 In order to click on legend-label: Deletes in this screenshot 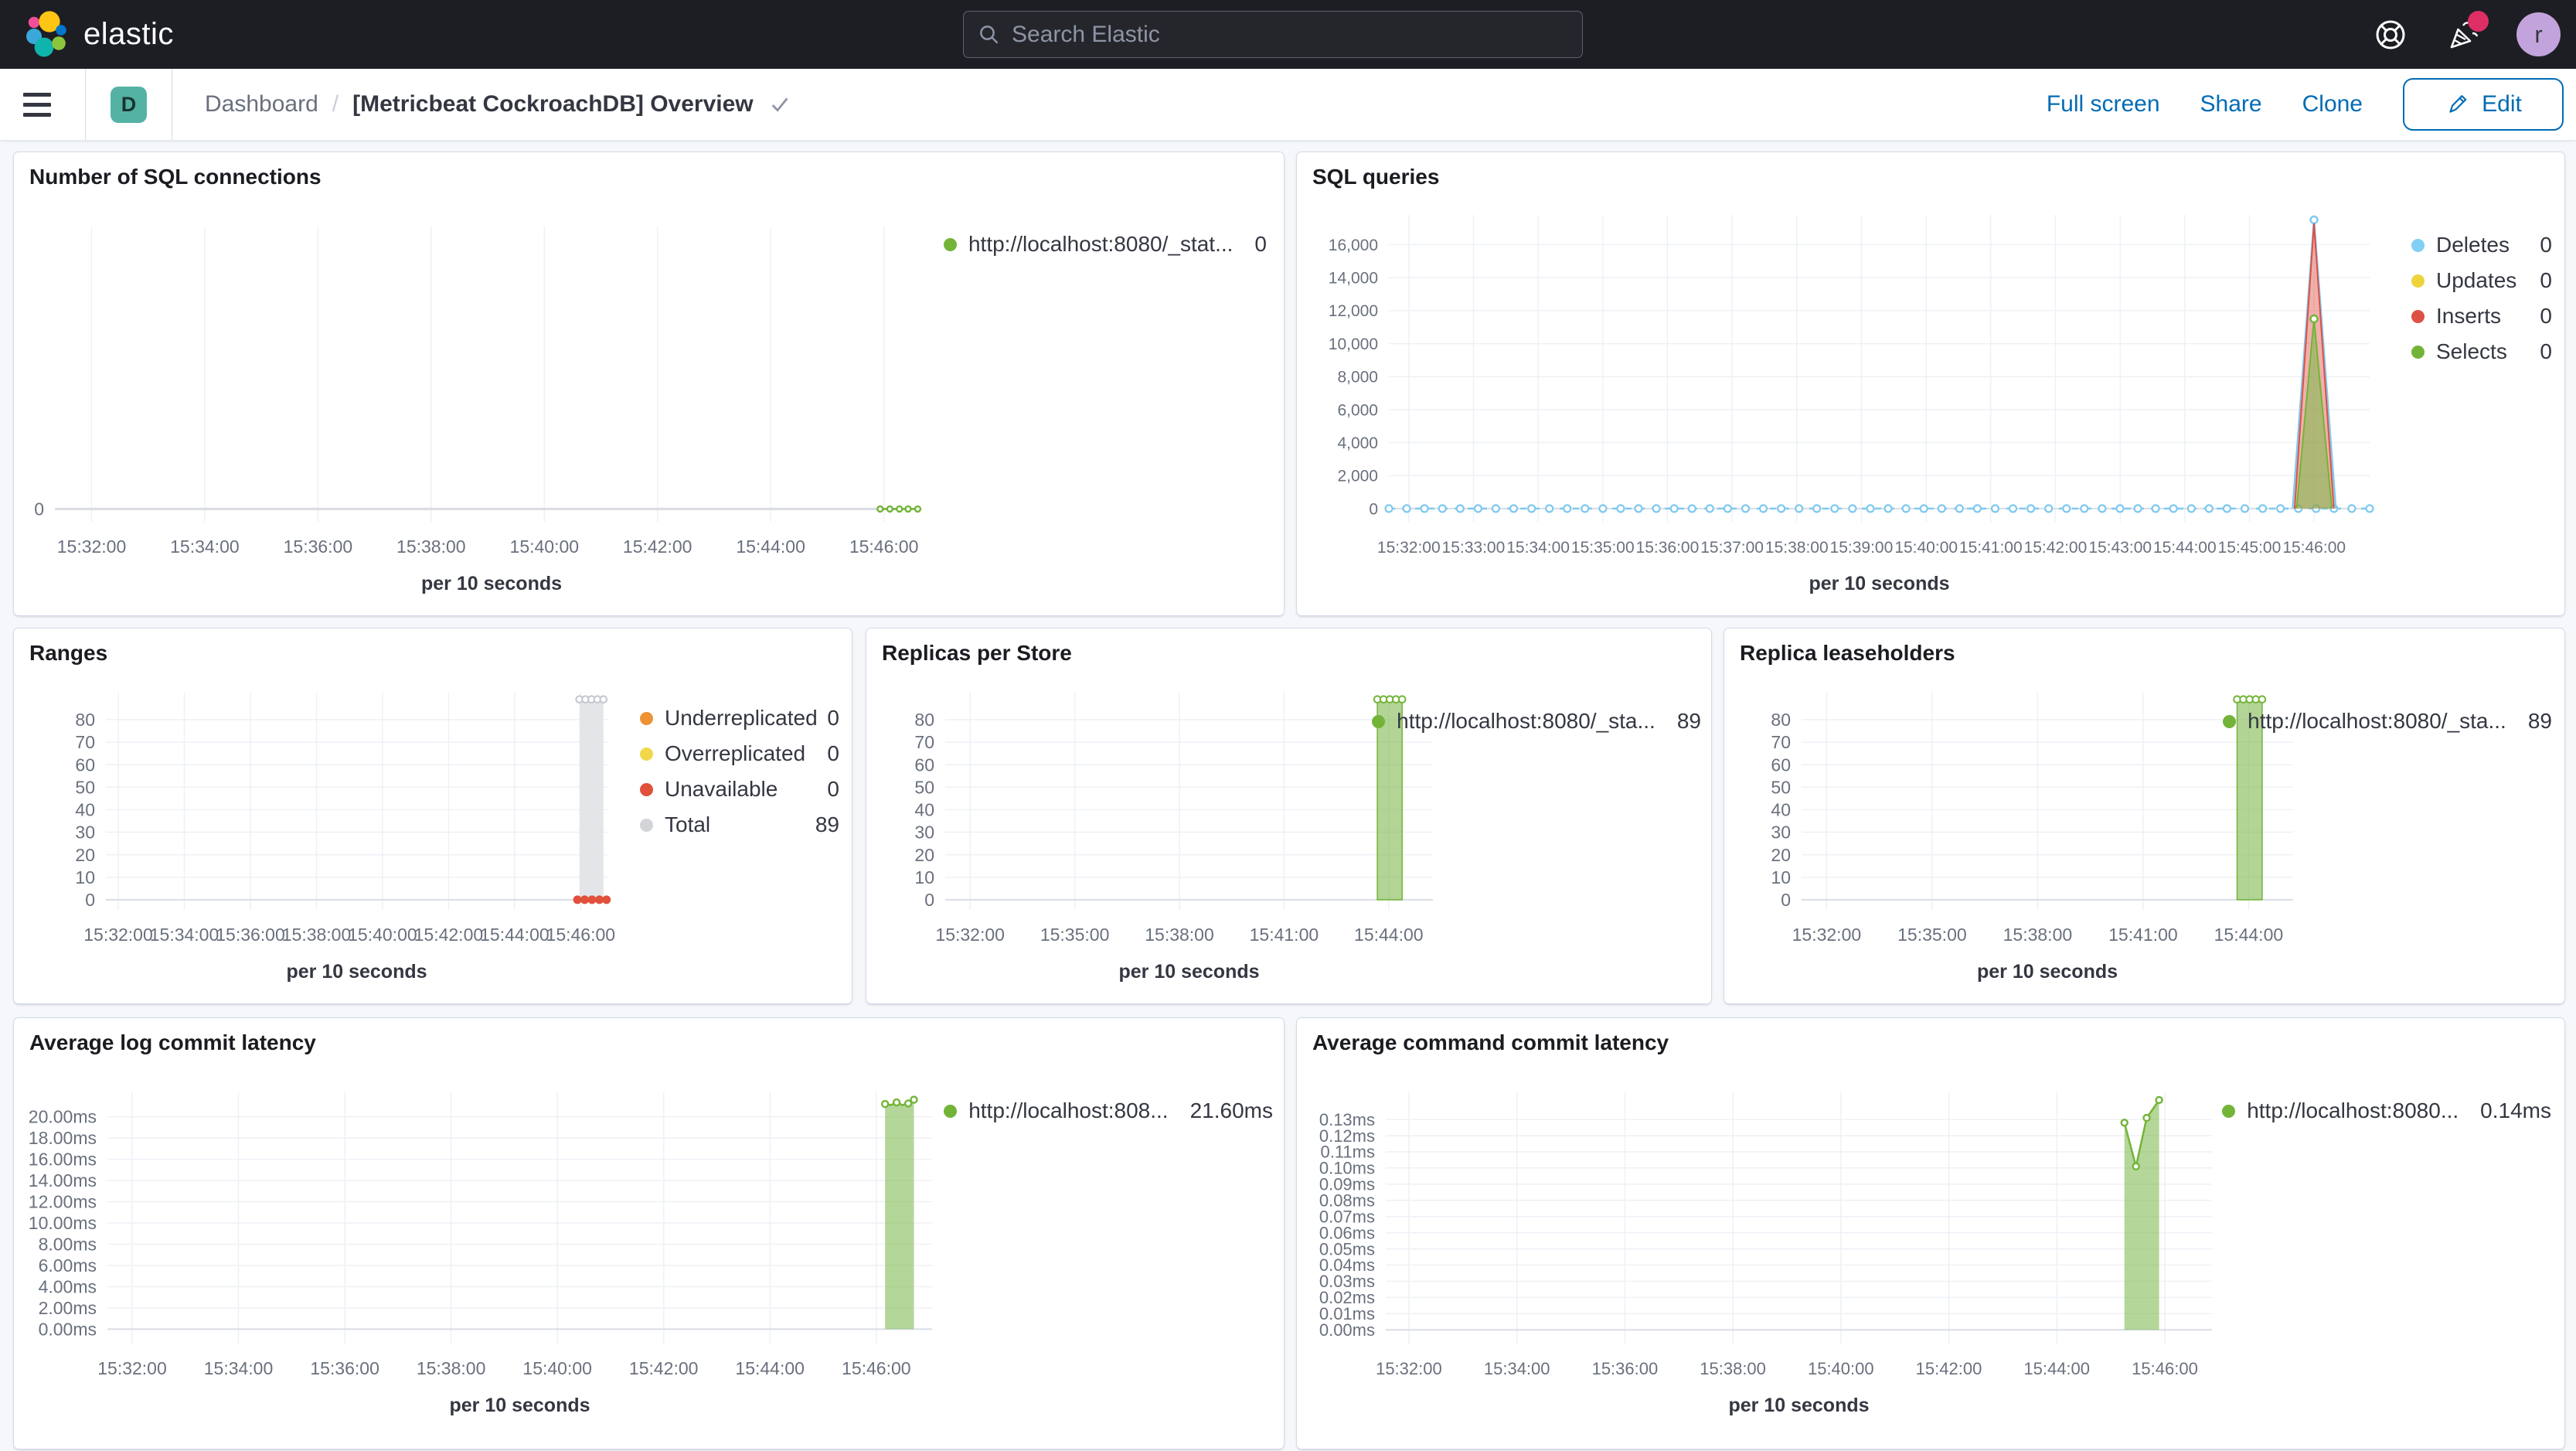, I will do `click(2473, 245)`.